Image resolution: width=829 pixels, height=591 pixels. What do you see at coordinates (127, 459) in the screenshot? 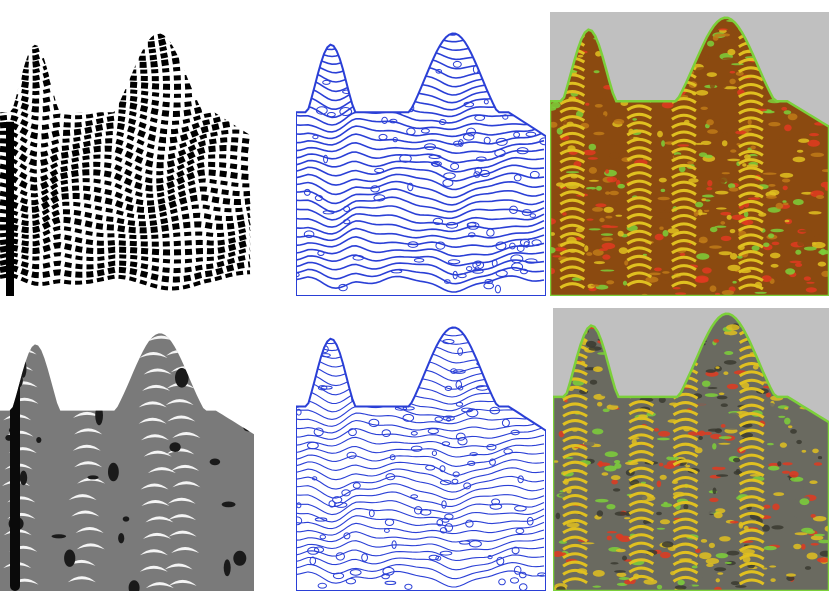
I see `gray-smooth-svg` at bounding box center [127, 459].